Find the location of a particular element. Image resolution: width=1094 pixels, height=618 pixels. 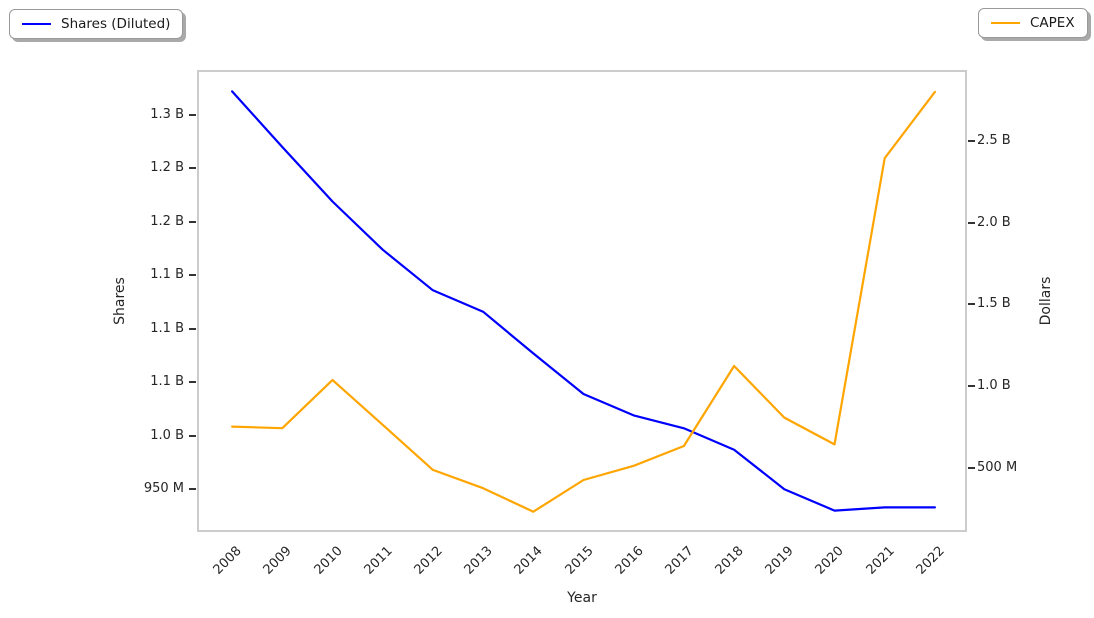

x-tick-label: 2011 is located at coordinates (378, 560).